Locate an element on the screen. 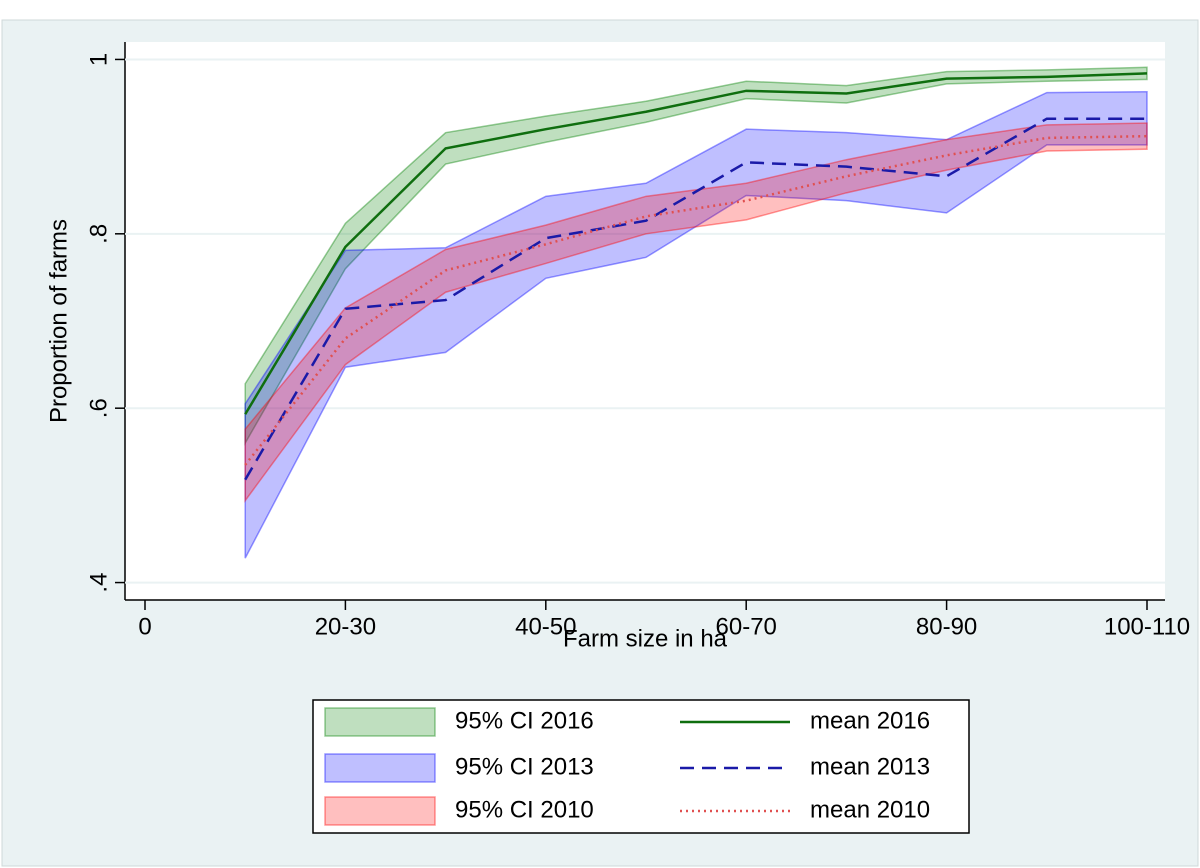  x-tick-label: 0 is located at coordinates (144, 626).